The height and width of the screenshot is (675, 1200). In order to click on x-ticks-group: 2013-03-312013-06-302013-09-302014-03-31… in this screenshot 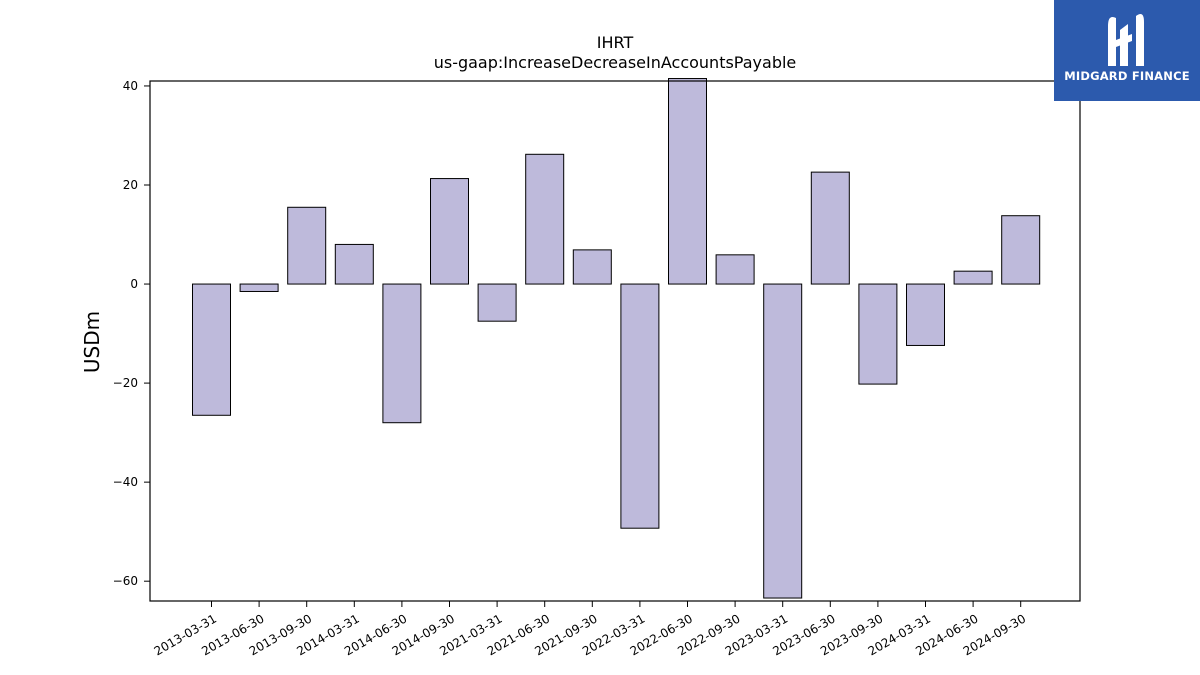, I will do `click(590, 629)`.